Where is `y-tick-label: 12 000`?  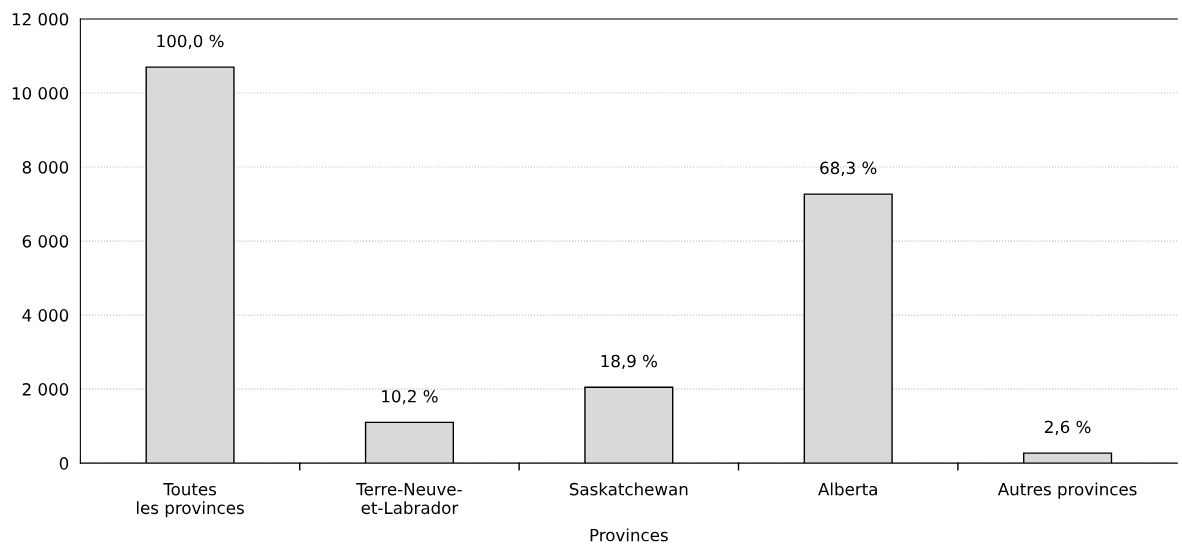 y-tick-label: 12 000 is located at coordinates (40, 19).